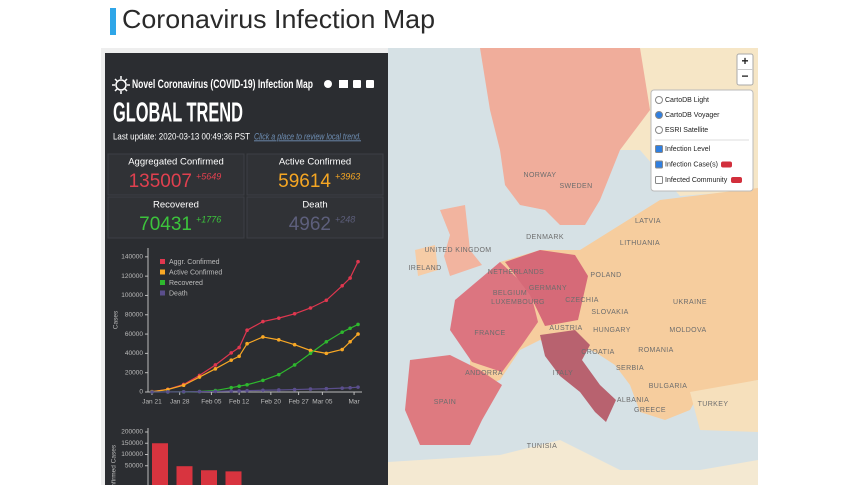  What do you see at coordinates (457, 250) in the screenshot?
I see `map-label: UNITED KINGDOM` at bounding box center [457, 250].